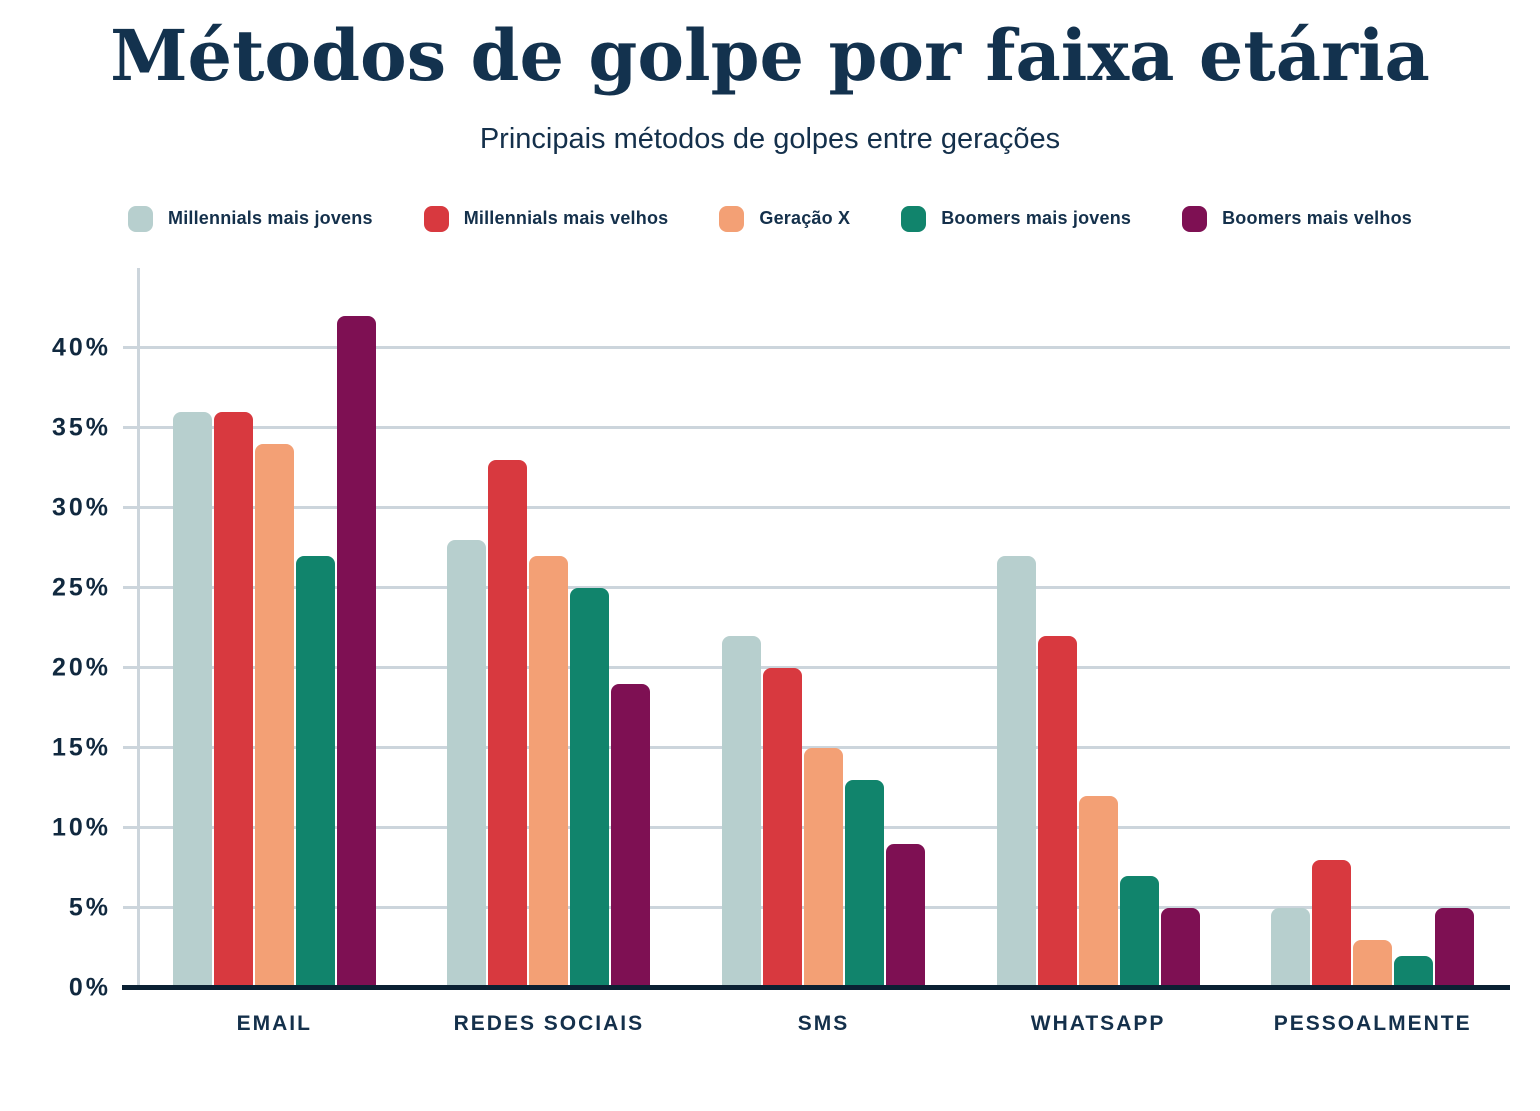 This screenshot has height=1111, width=1540. Describe the element at coordinates (140, 218) in the screenshot. I see `legend-swatch-millennials-mais-jovens` at that location.